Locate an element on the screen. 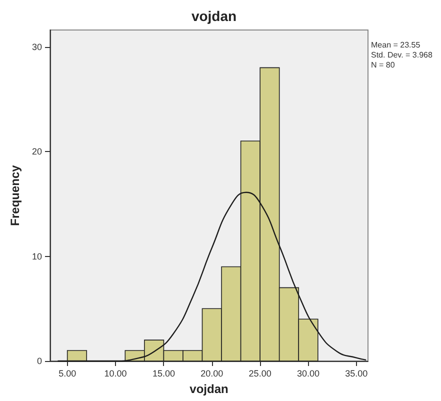 This screenshot has height=401, width=441. text: N = 80 is located at coordinates (383, 65).